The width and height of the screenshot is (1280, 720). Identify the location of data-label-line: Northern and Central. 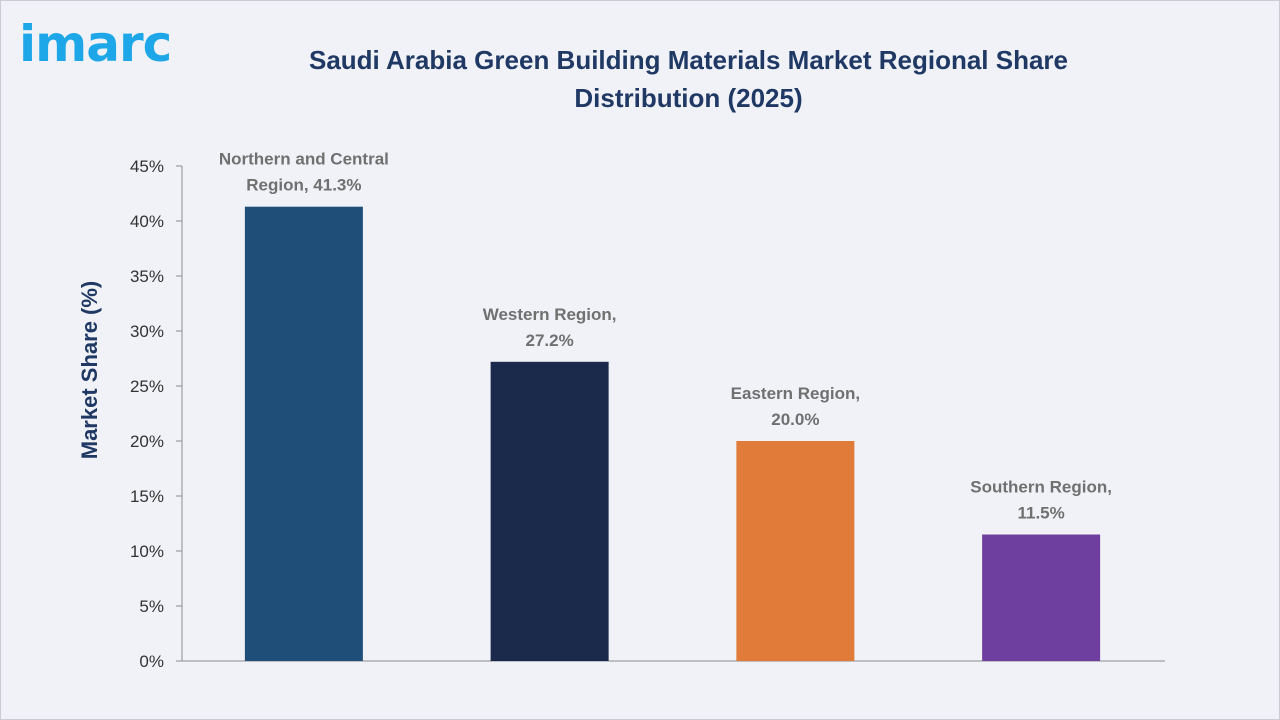
(304, 159).